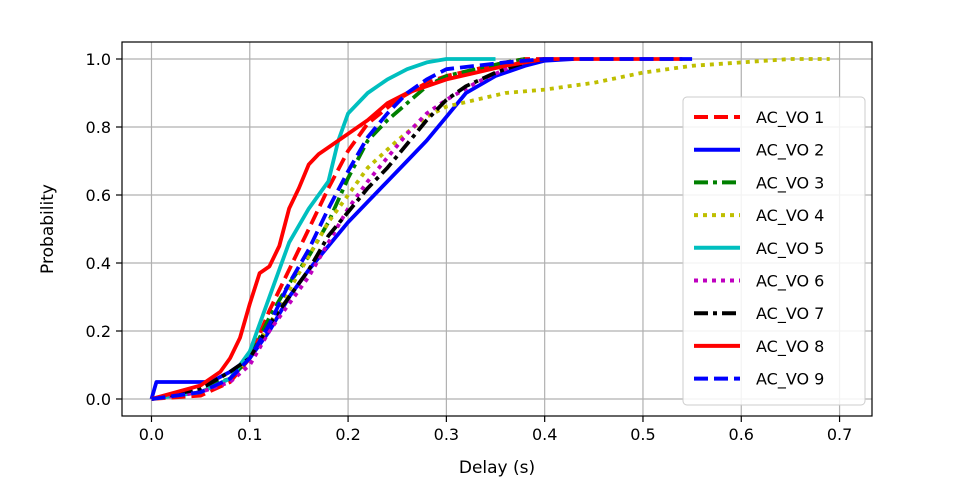 The height and width of the screenshot is (485, 969). What do you see at coordinates (790, 118) in the screenshot?
I see `legend-label-1: AC_VO 1` at bounding box center [790, 118].